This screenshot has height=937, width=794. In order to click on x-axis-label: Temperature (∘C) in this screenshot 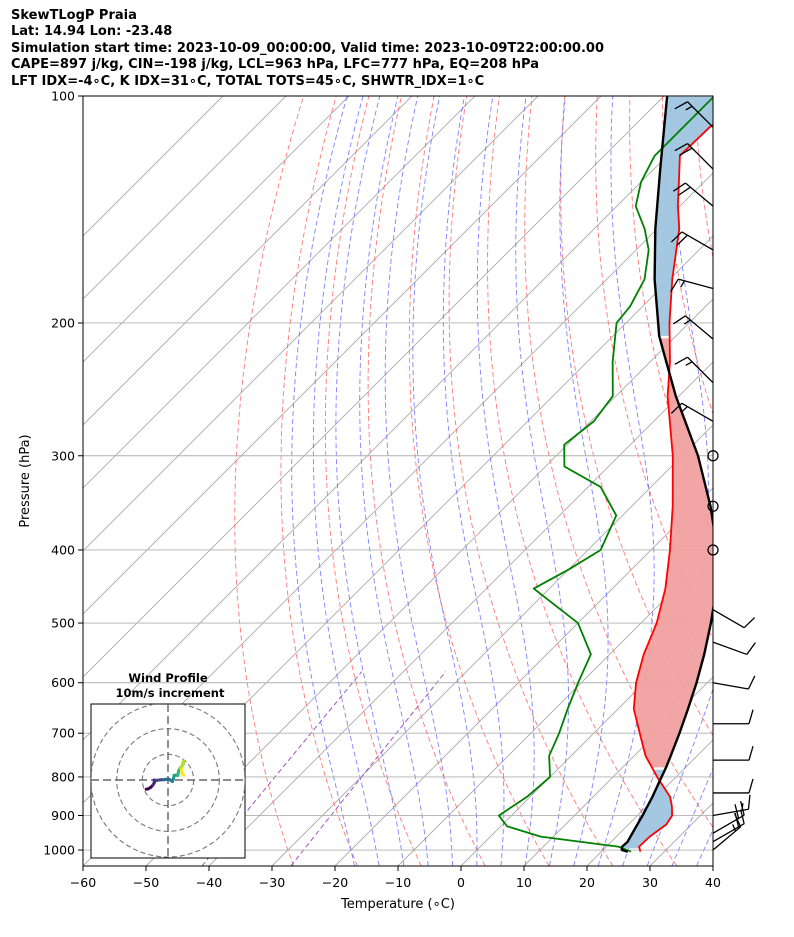, I will do `click(397, 904)`.